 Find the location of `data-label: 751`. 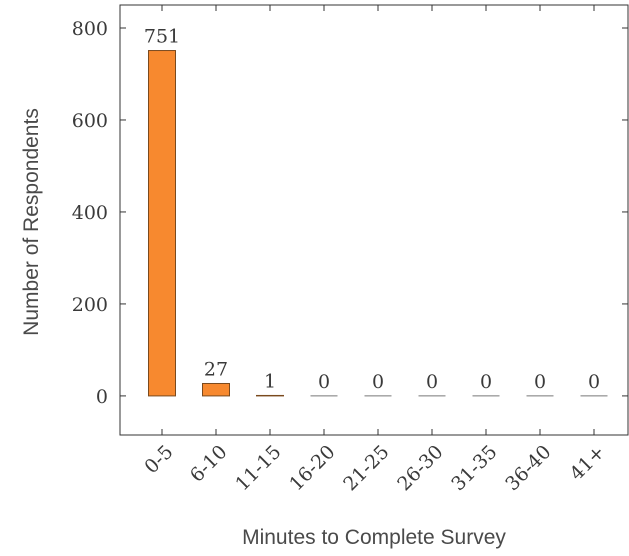

data-label: 751 is located at coordinates (162, 37).